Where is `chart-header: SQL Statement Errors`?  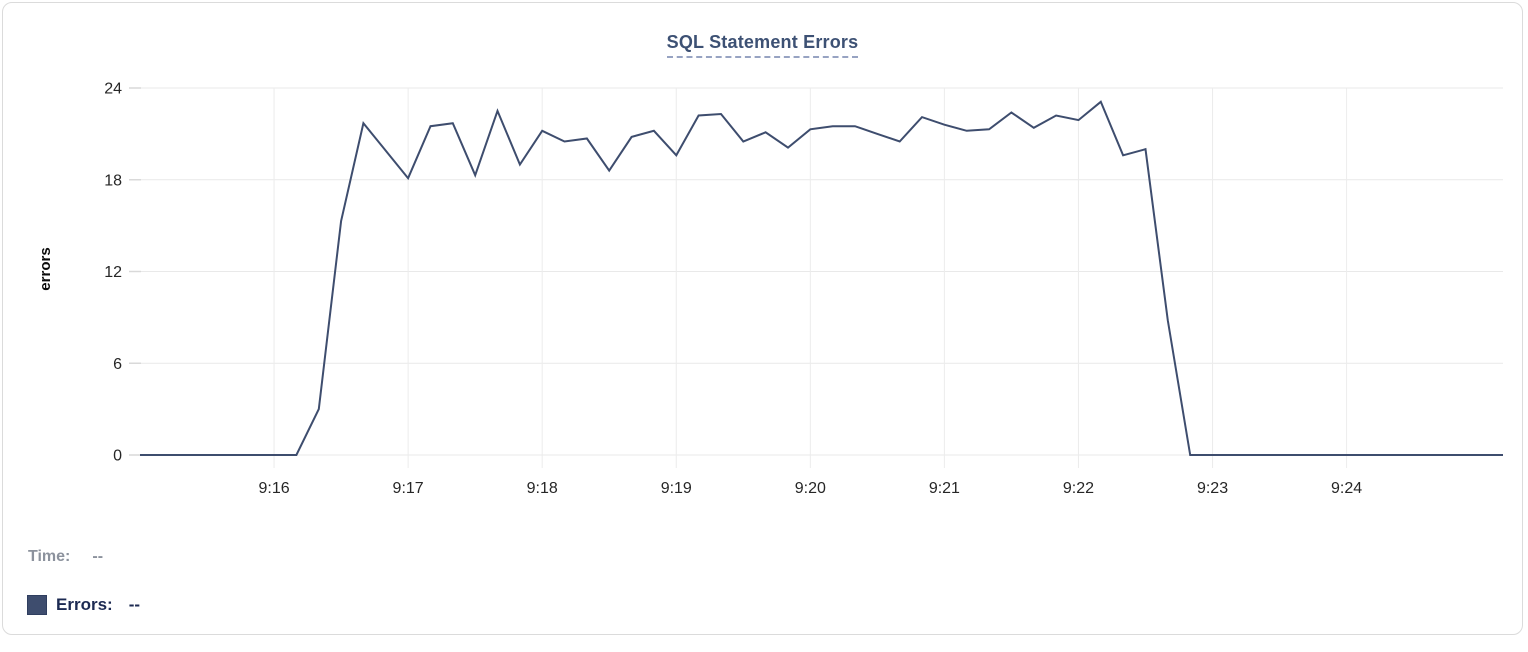
chart-header: SQL Statement Errors is located at coordinates (762, 45).